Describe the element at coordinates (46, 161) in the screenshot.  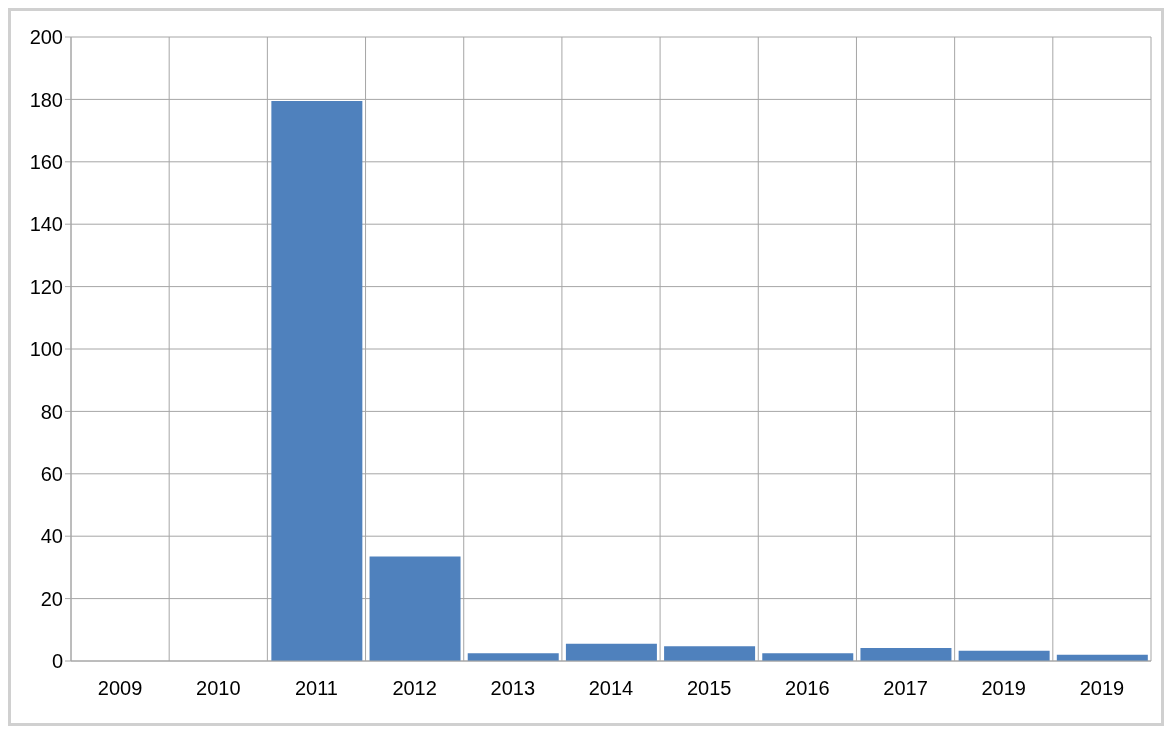
I see `y-tick-label: 160` at that location.